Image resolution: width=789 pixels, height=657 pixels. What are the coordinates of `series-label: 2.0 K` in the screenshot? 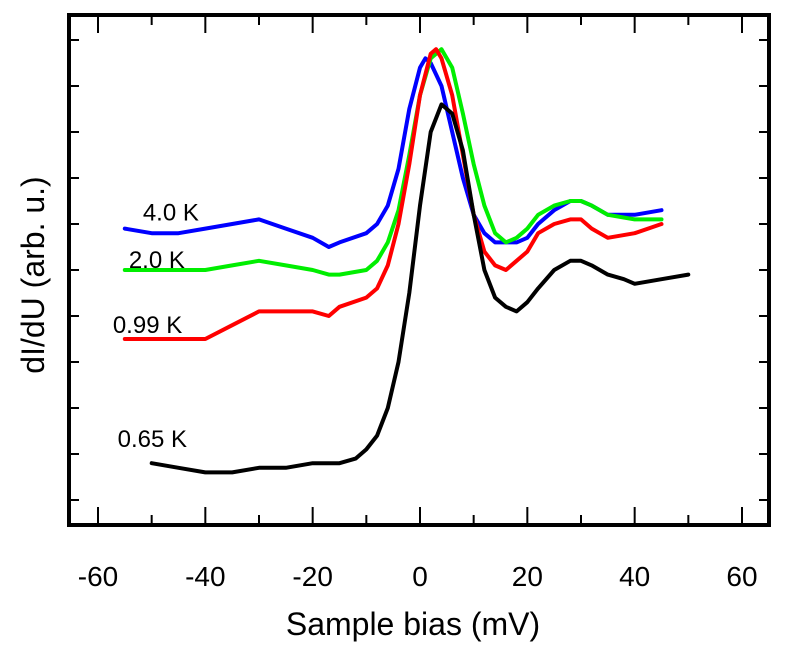 It's located at (157, 260).